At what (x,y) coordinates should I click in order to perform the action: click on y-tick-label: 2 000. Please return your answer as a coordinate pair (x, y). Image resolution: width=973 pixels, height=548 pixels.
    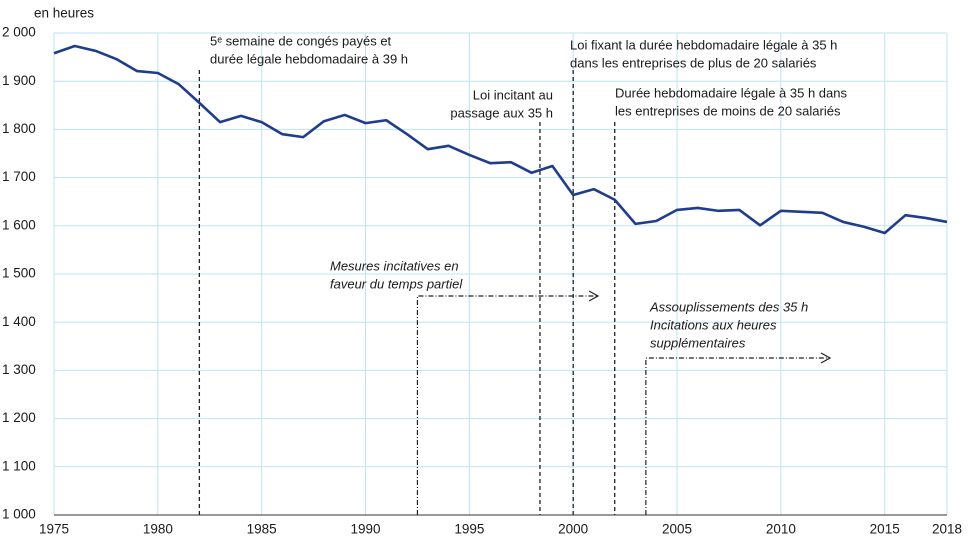
    Looking at the image, I should click on (19, 32).